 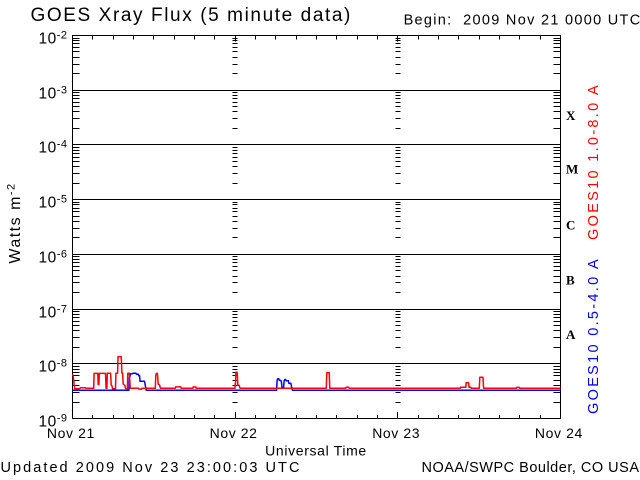 What do you see at coordinates (234, 433) in the screenshot?
I see `svg-text: Nov 22` at bounding box center [234, 433].